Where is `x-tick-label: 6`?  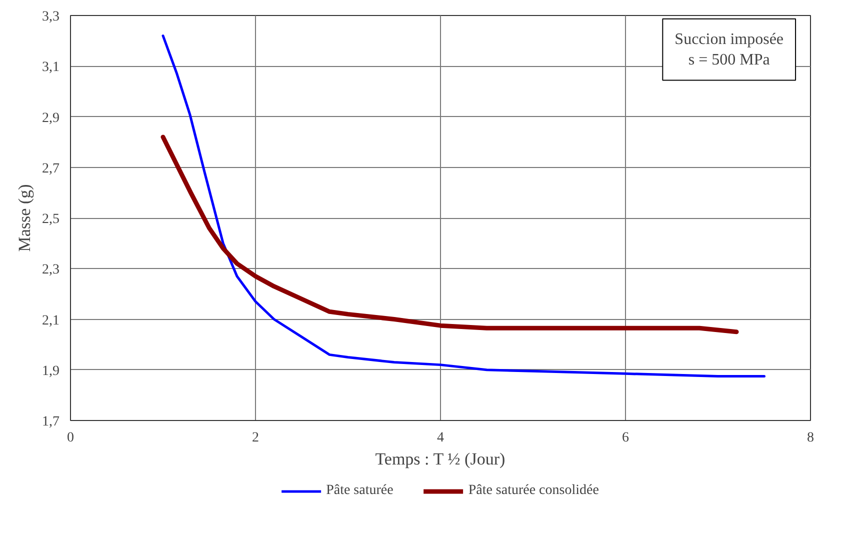 x-tick-label: 6 is located at coordinates (625, 438).